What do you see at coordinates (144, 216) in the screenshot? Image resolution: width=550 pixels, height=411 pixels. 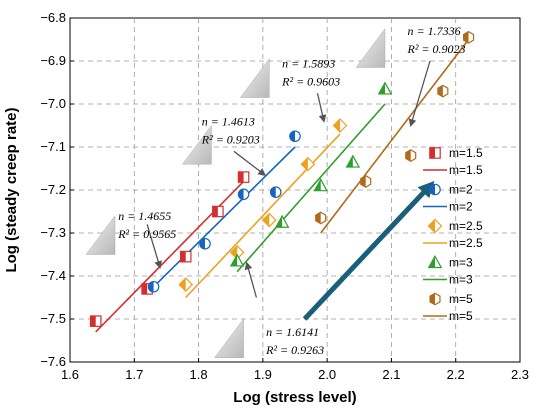 I see `annotation-n: n = 1.4655` at bounding box center [144, 216].